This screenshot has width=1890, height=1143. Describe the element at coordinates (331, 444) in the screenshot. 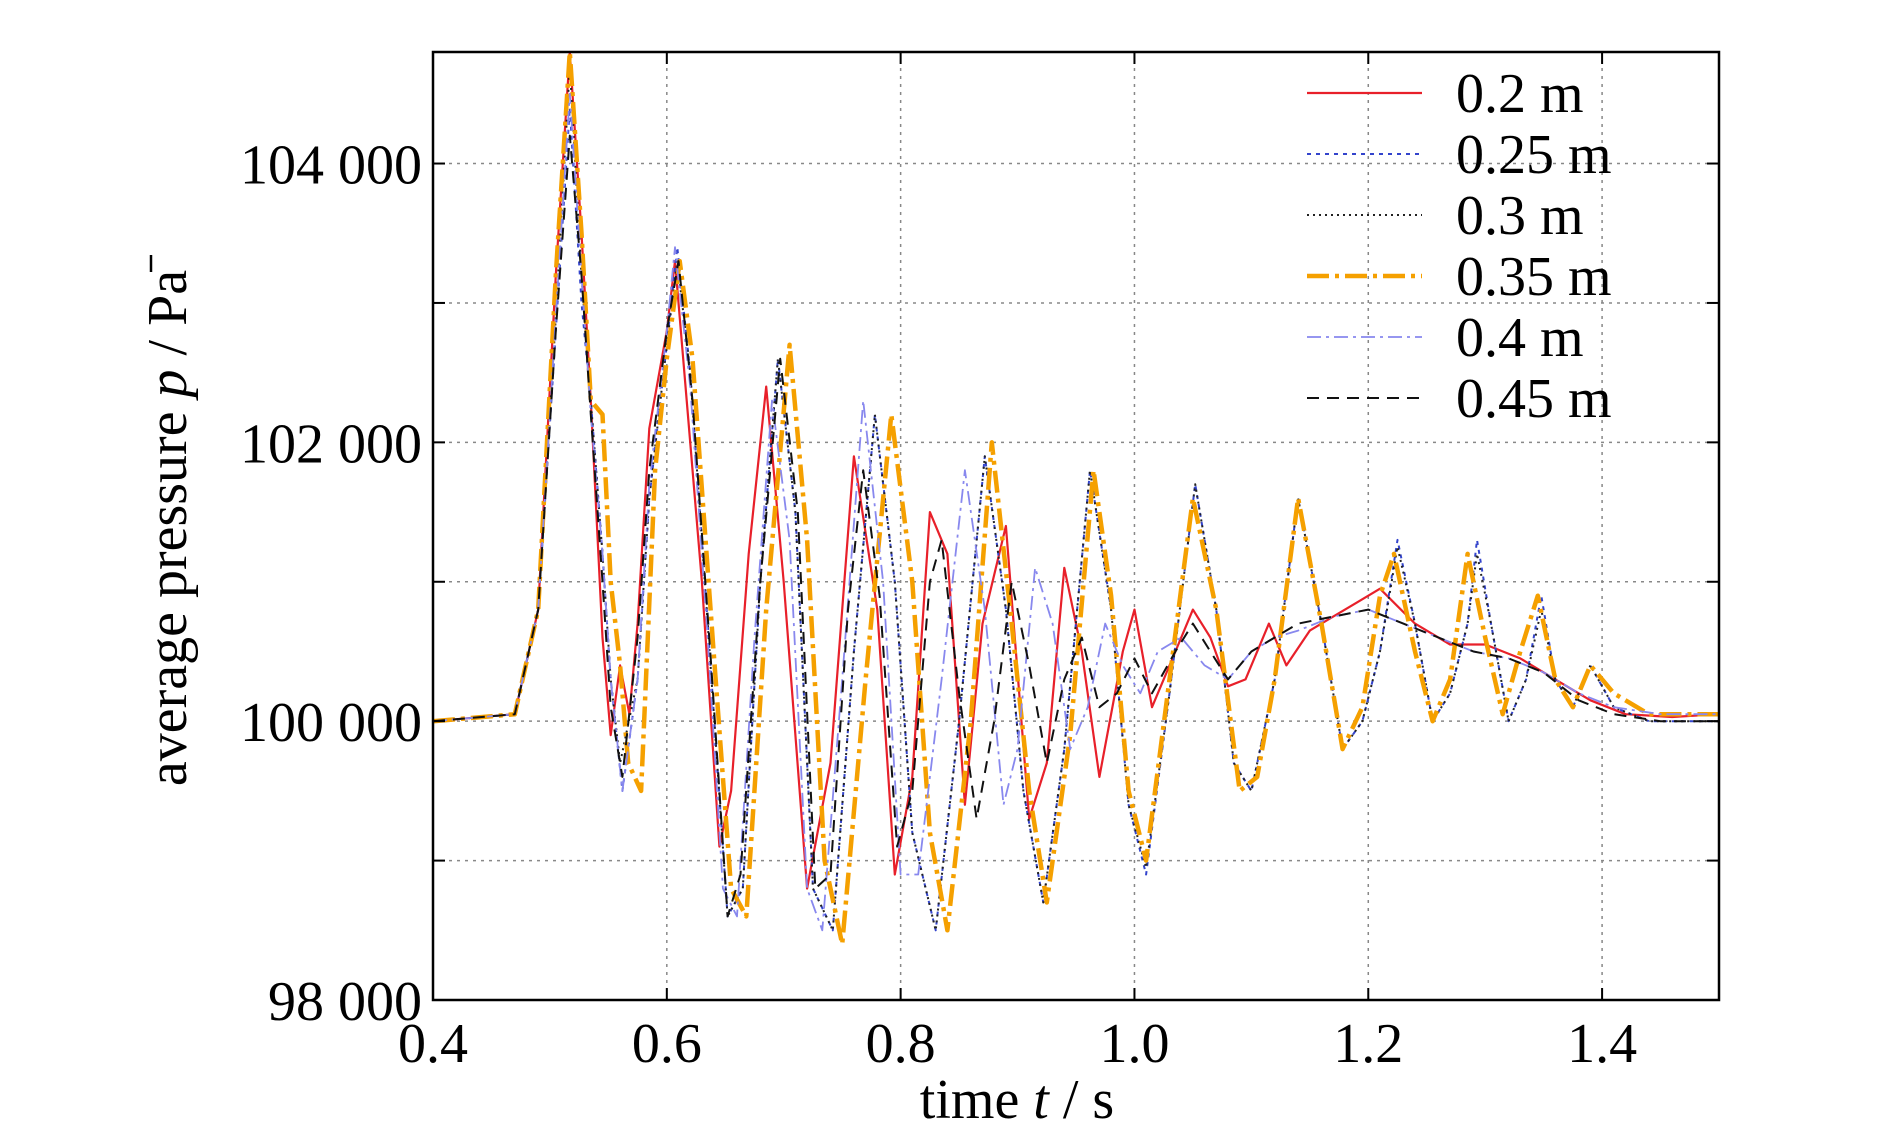

I see `y-tick-label: 102 000` at that location.